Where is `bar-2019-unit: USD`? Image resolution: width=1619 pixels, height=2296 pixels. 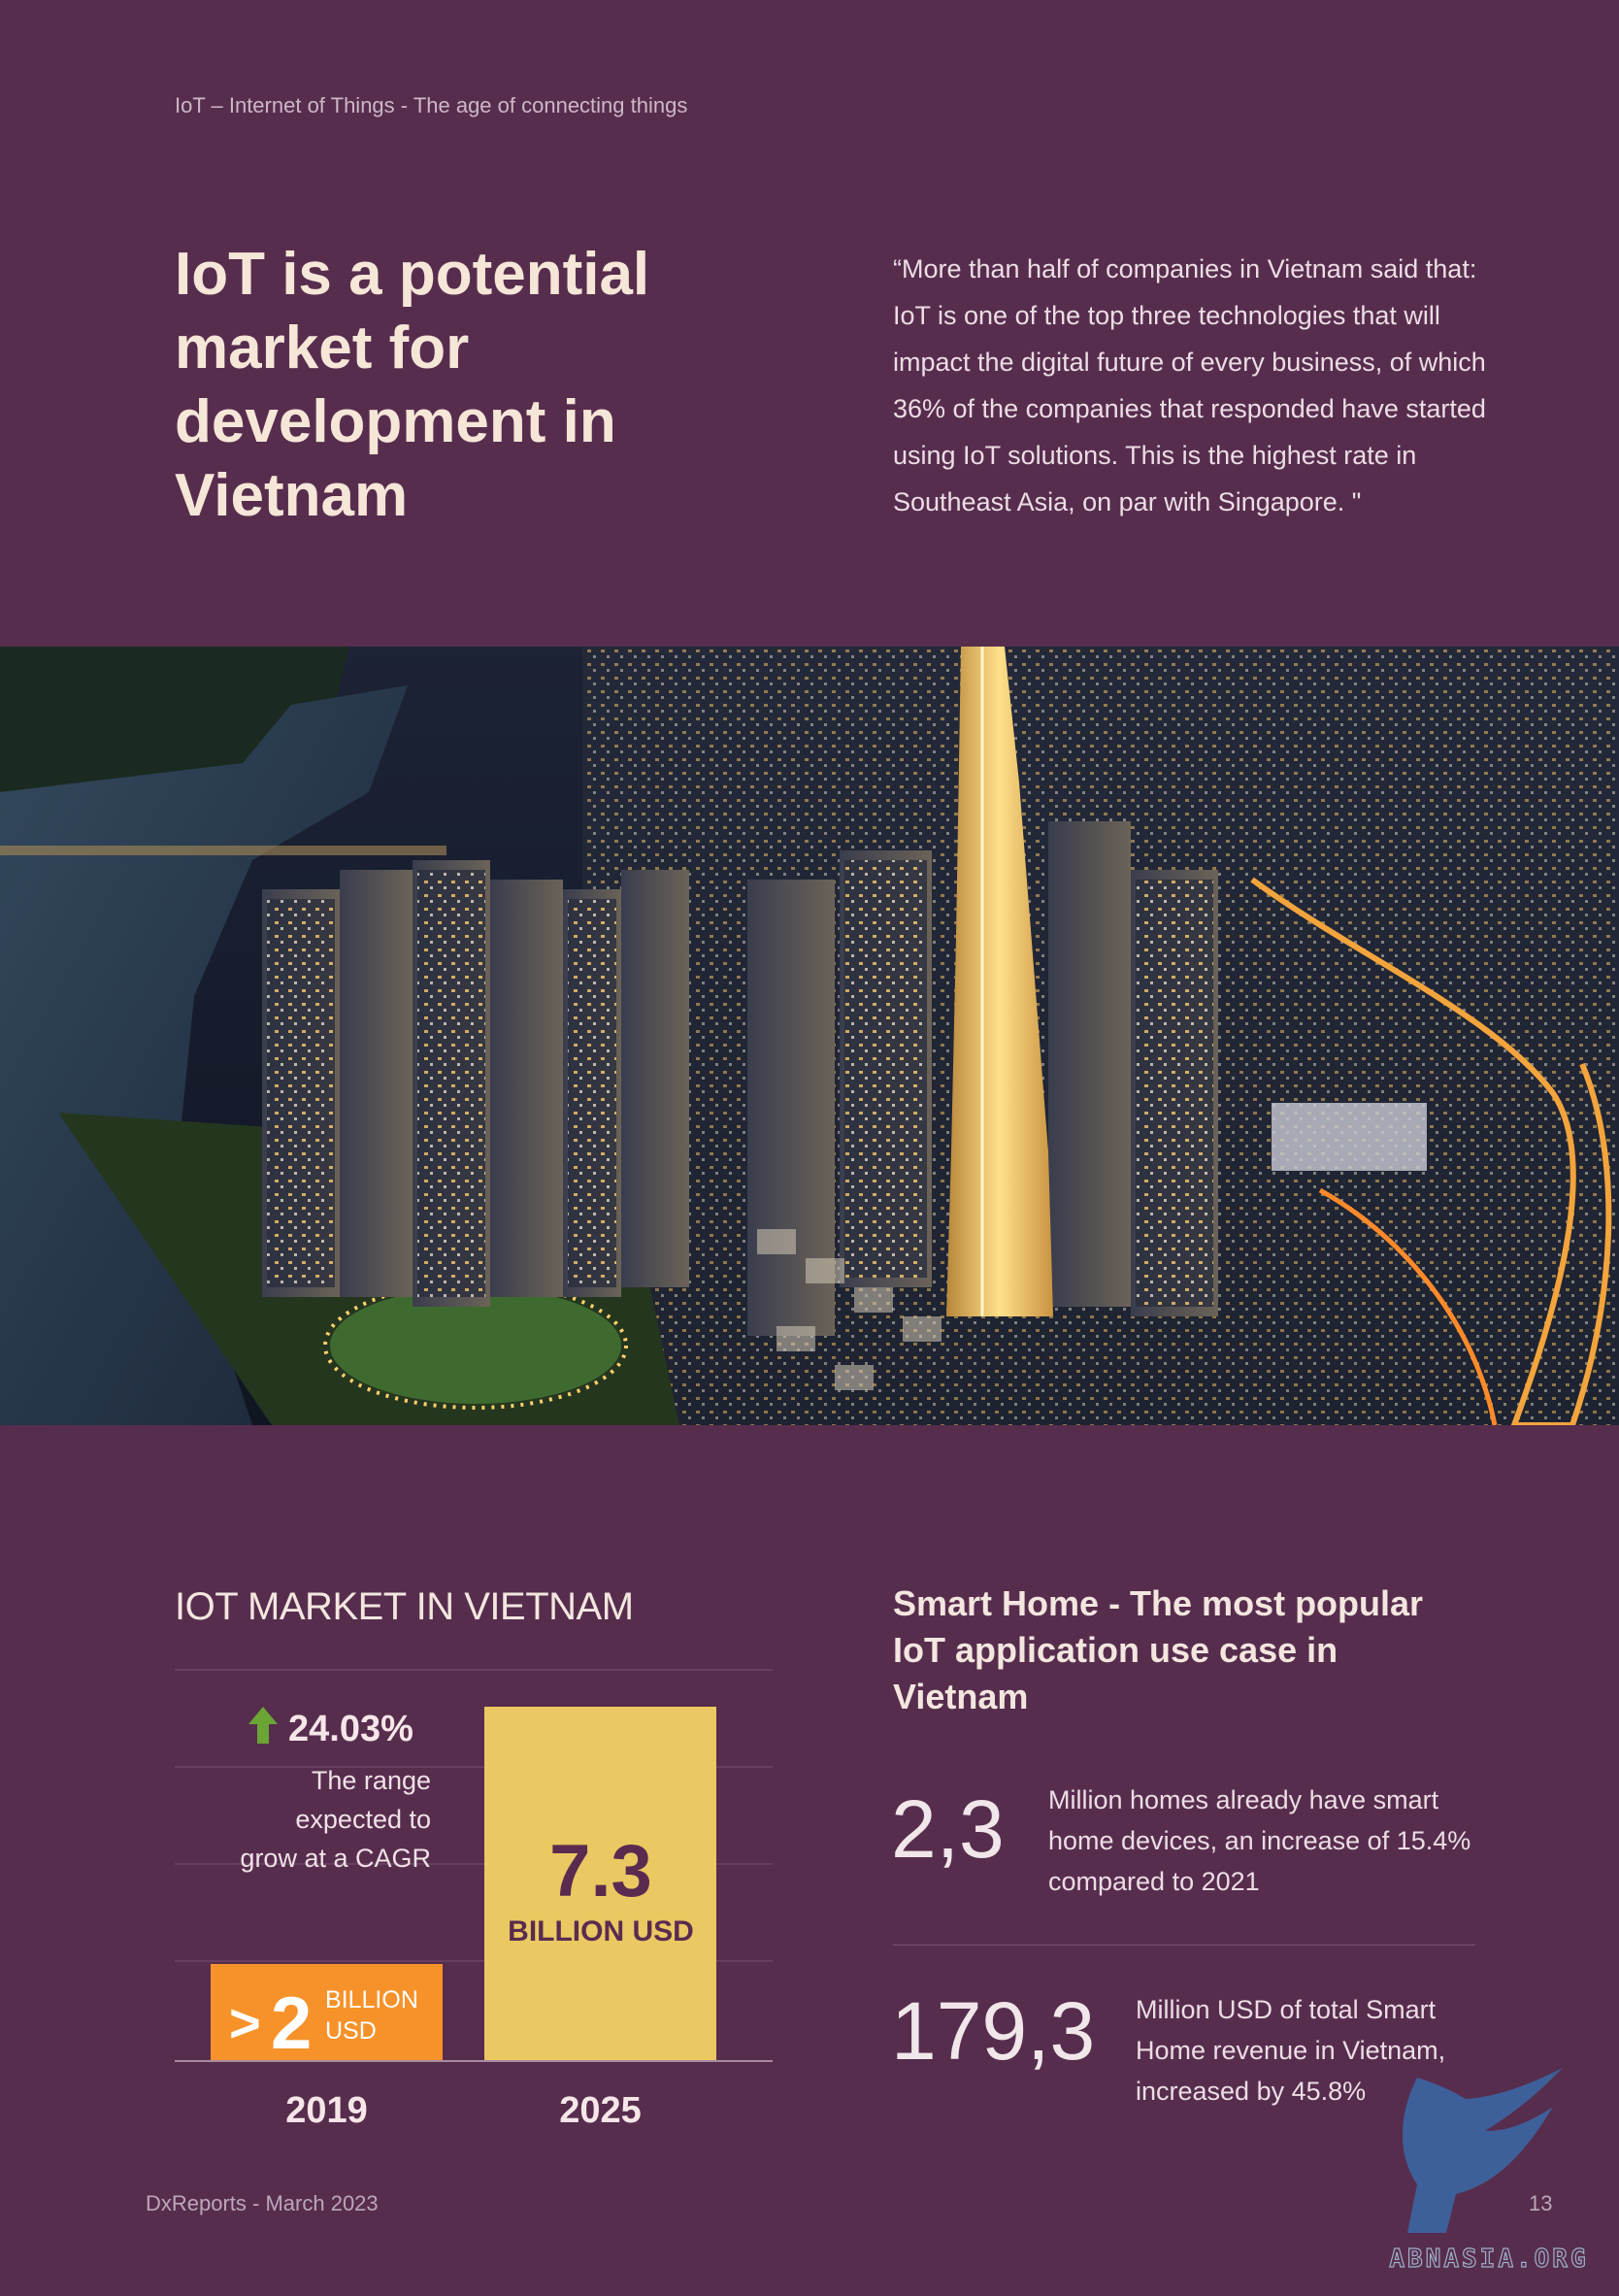 bar-2019-unit: USD is located at coordinates (351, 2031).